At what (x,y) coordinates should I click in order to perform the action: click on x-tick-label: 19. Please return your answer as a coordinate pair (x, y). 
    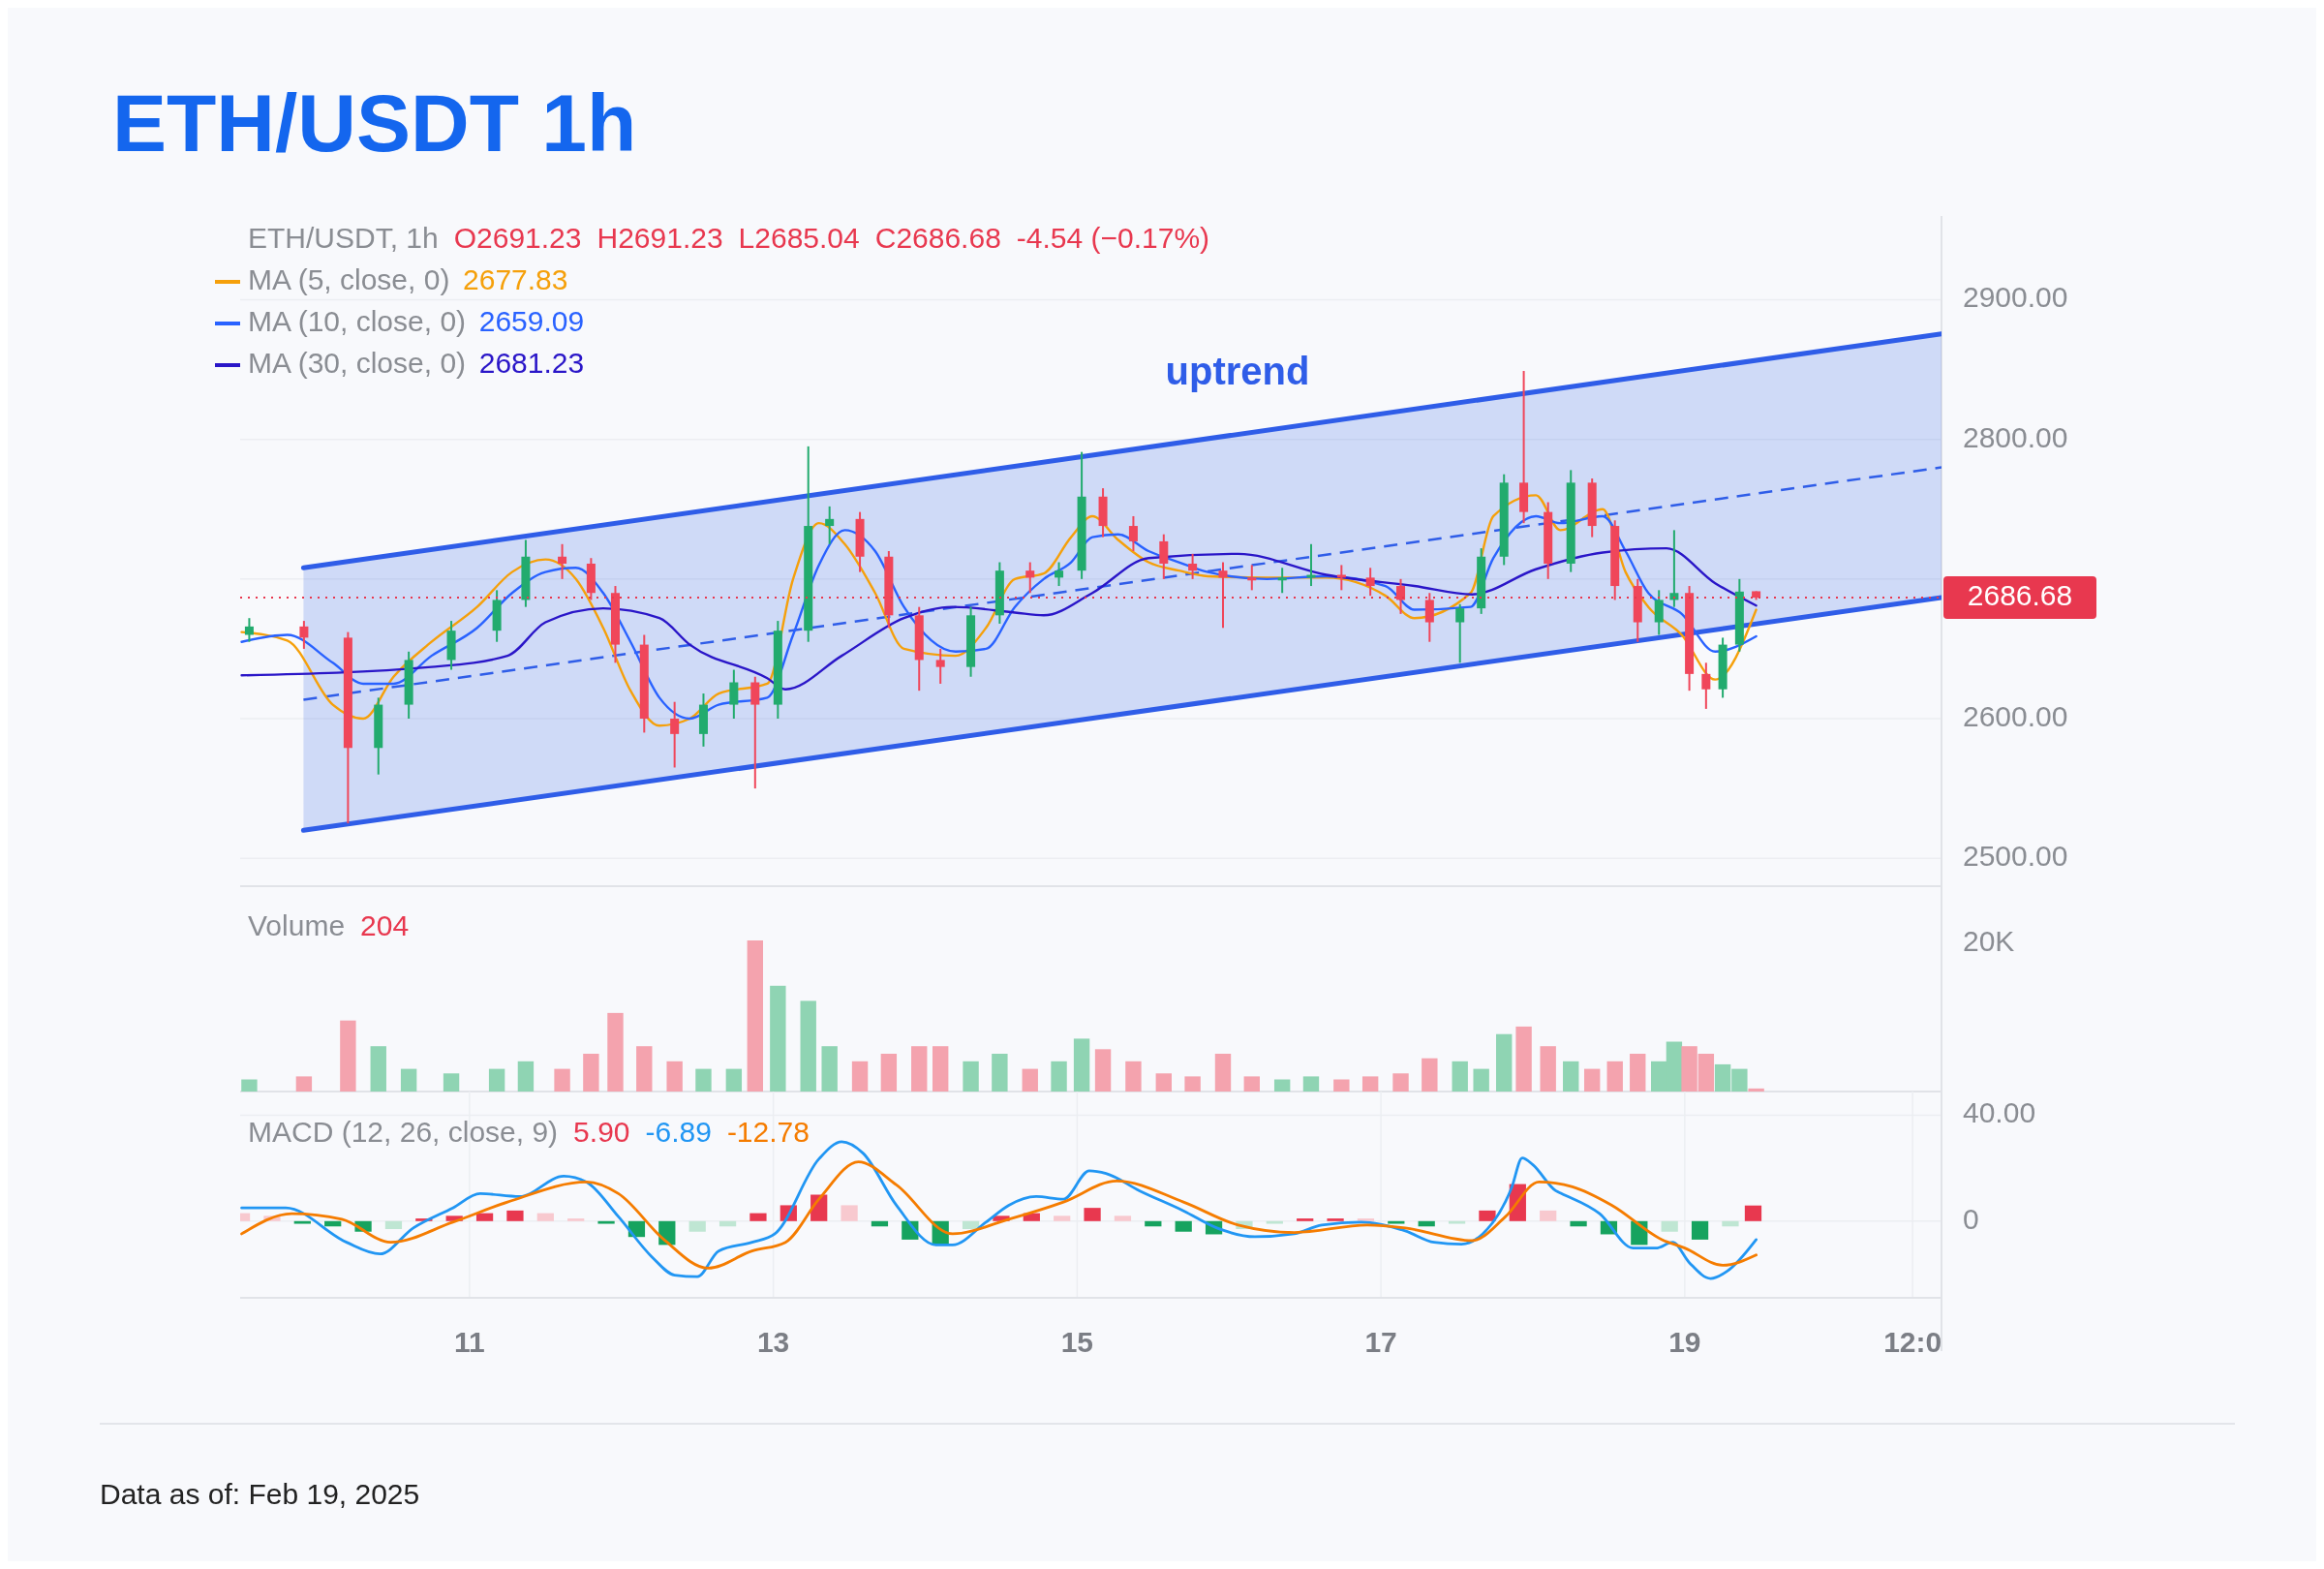
    Looking at the image, I should click on (1685, 1341).